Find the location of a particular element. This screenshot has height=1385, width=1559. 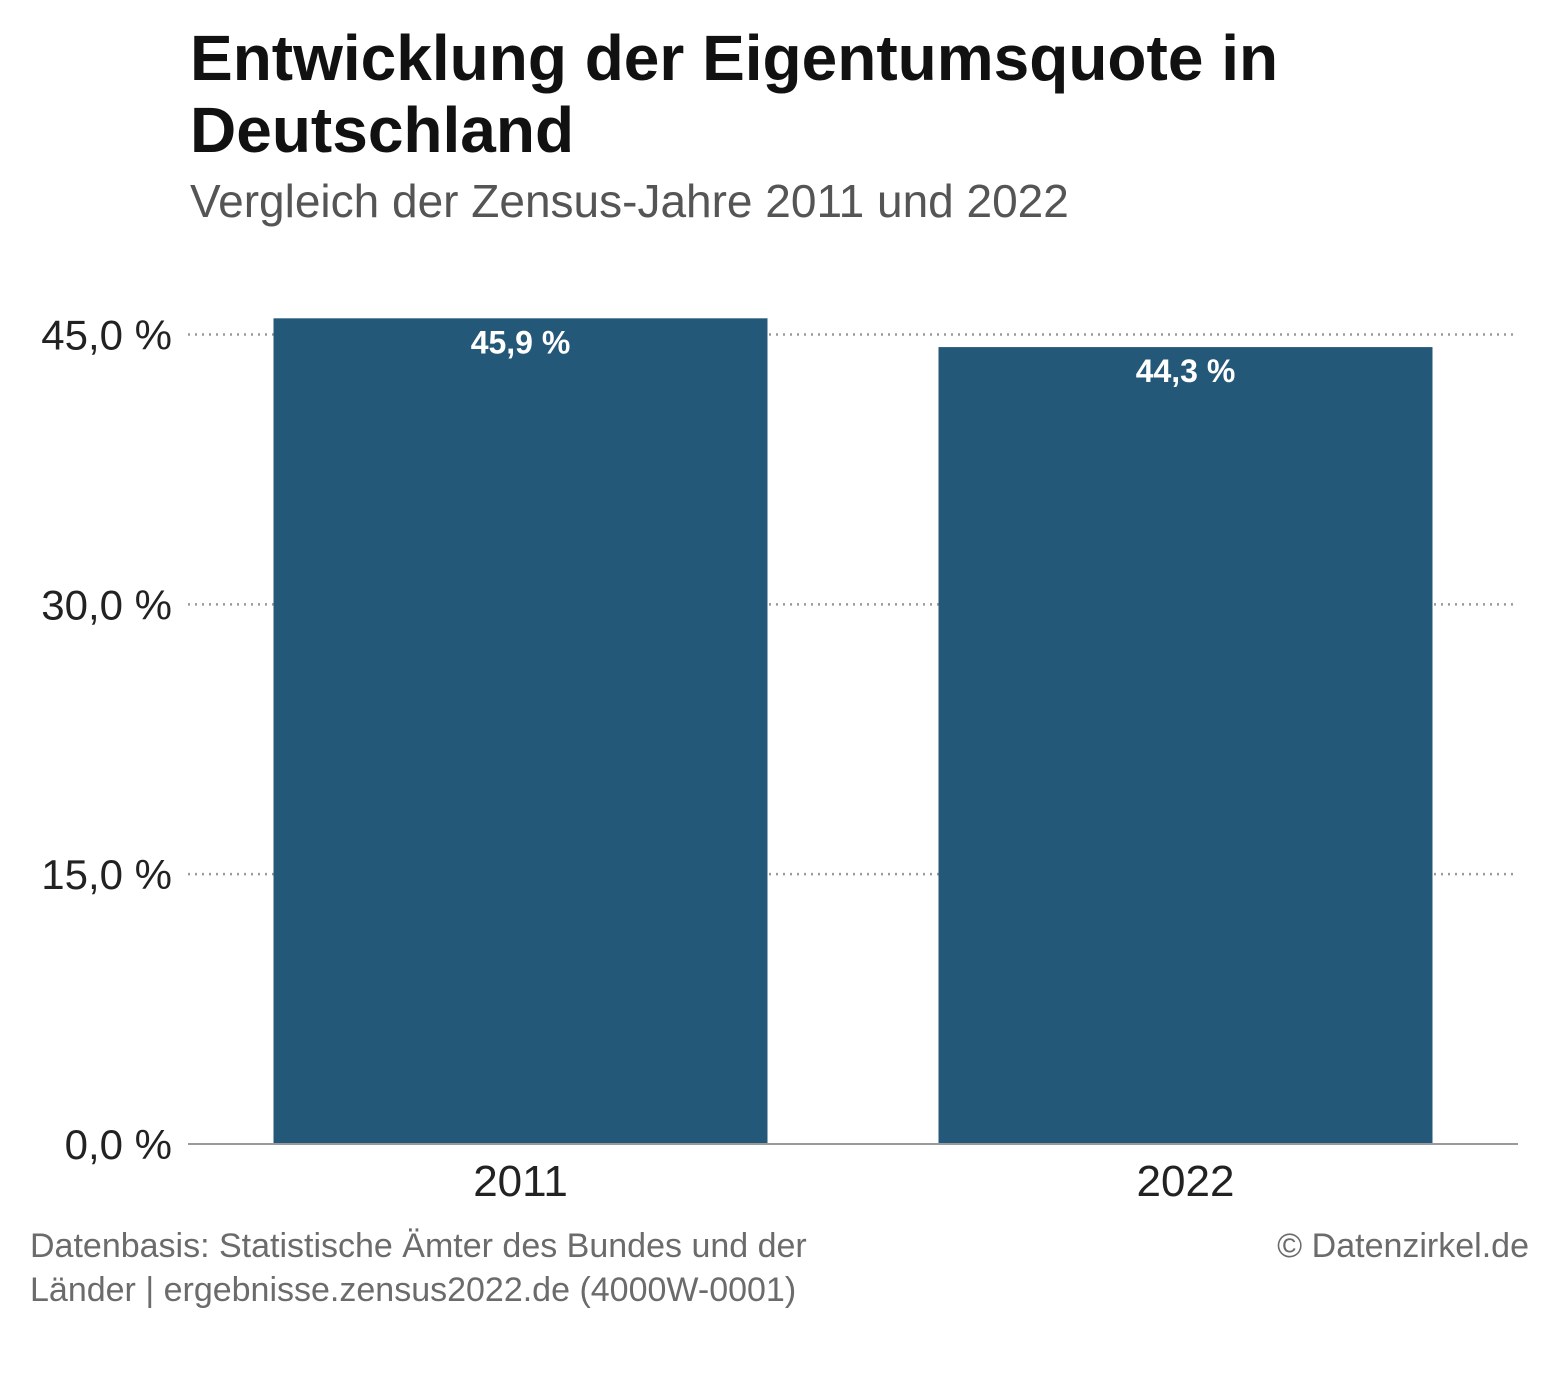

y-tick-label: 15,0 % is located at coordinates (106, 874).